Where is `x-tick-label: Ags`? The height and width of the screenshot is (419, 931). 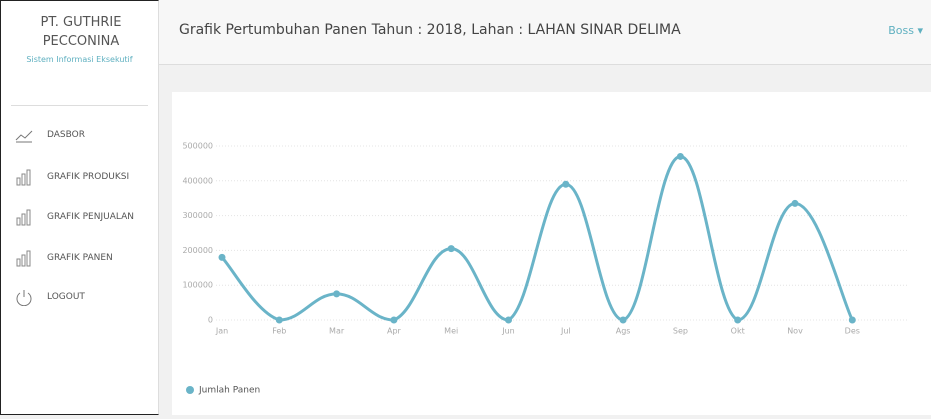 x-tick-label: Ags is located at coordinates (623, 331).